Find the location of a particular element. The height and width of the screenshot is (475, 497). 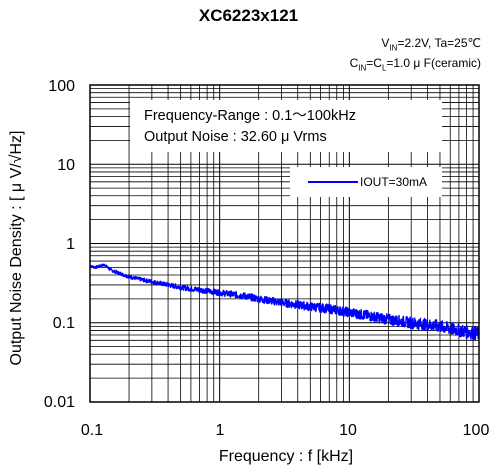

x-axis-label: Frequency : f [kHz] is located at coordinates (286, 456).